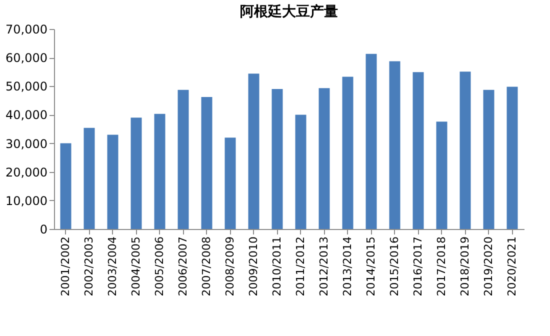 This screenshot has width=550, height=336. Describe the element at coordinates (27, 58) in the screenshot. I see `y-tick-label: 60,000` at that location.